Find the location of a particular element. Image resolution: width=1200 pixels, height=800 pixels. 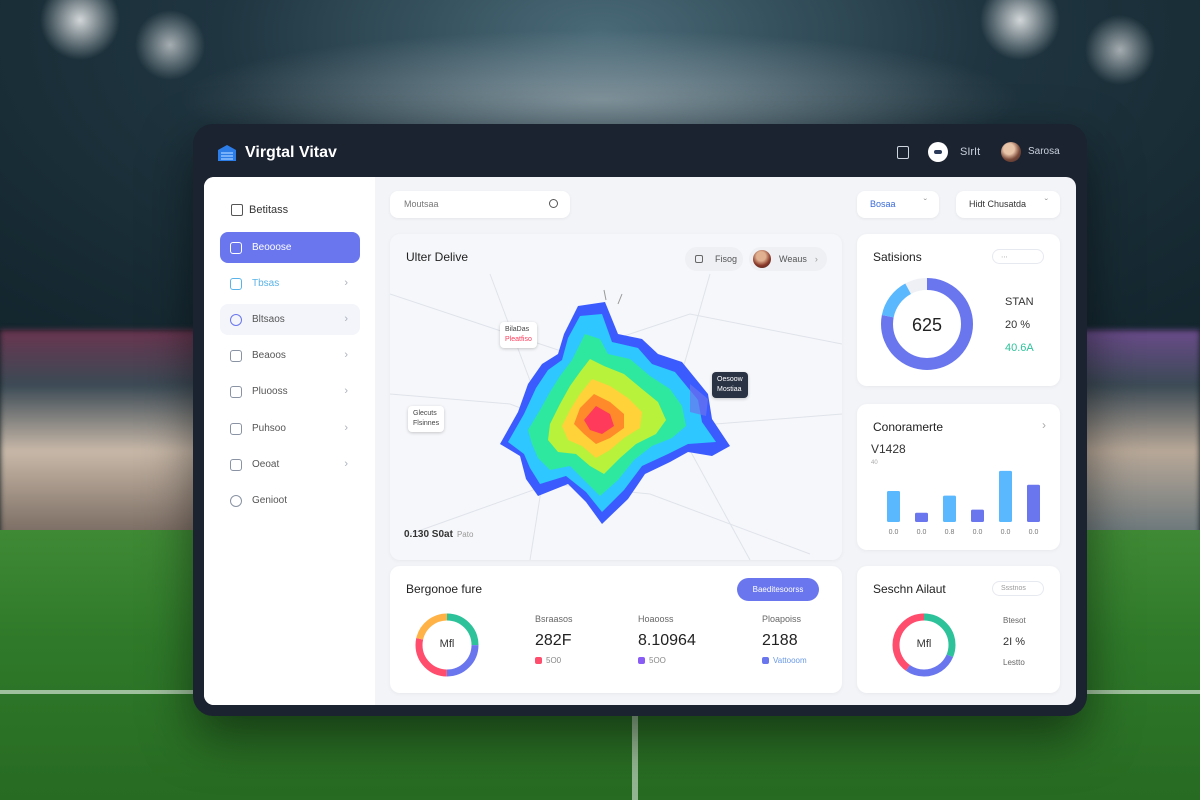

search-input: Moutsaa is located at coordinates (480, 204).